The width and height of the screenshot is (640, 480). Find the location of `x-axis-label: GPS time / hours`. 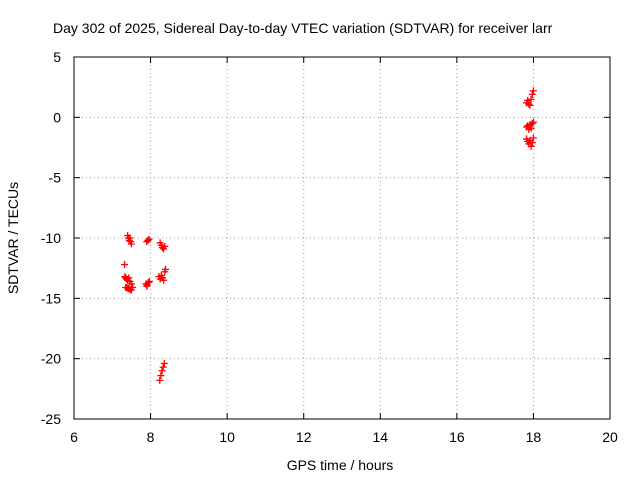

x-axis-label: GPS time / hours is located at coordinates (340, 465).